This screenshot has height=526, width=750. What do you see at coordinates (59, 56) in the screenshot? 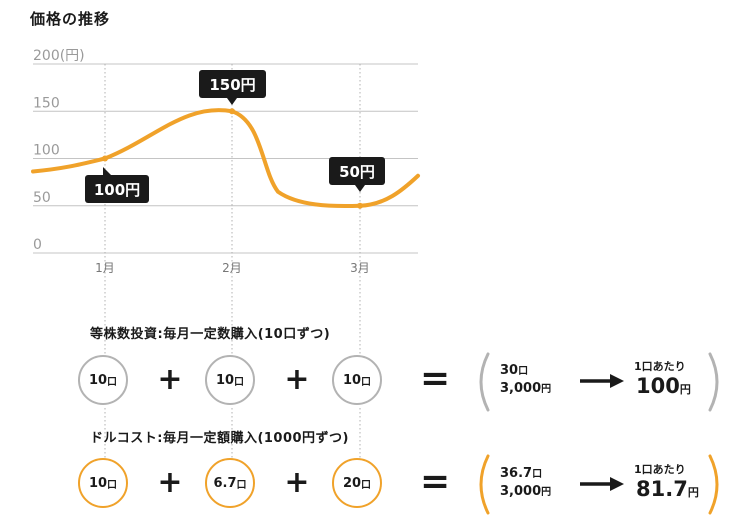
I see `y-axis-label: 200(円)` at bounding box center [59, 56].